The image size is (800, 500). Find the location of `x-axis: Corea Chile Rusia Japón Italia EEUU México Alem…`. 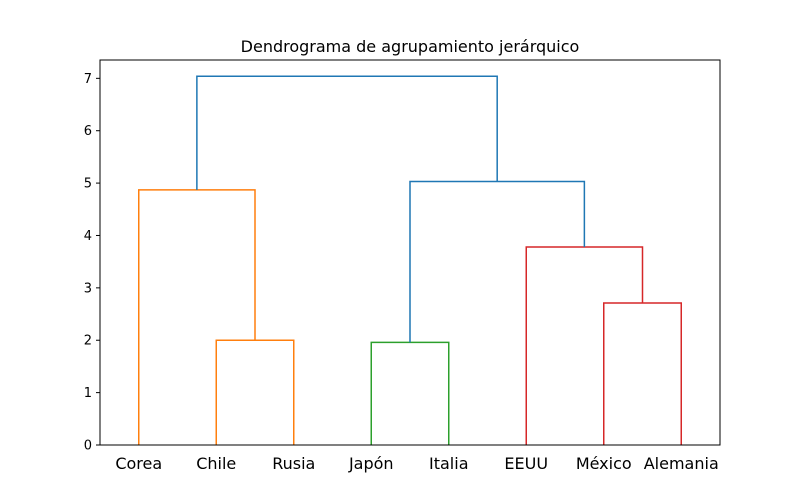

x-axis: Corea Chile Rusia Japón Italia EEUU México Alem… is located at coordinates (416, 463).